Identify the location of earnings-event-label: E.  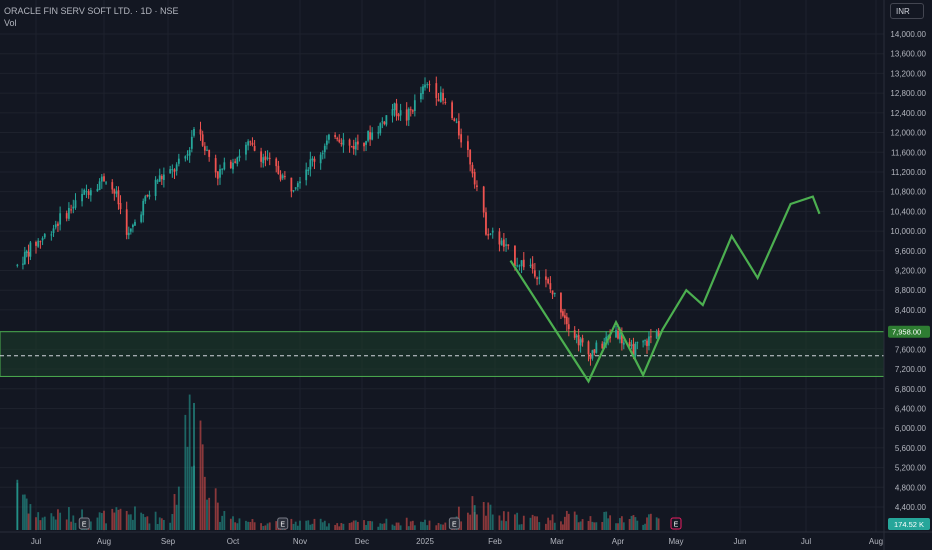
(282, 525).